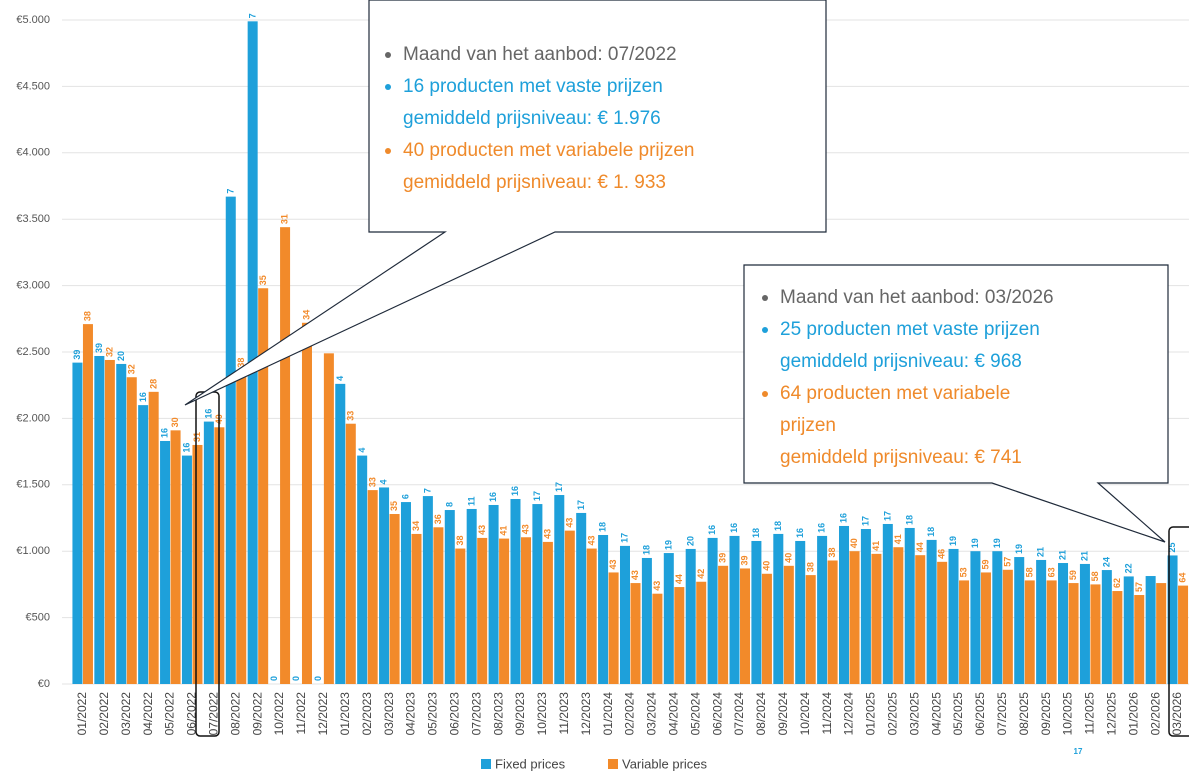  What do you see at coordinates (1068, 714) in the screenshot?
I see `x-tick-label: 10/2025` at bounding box center [1068, 714].